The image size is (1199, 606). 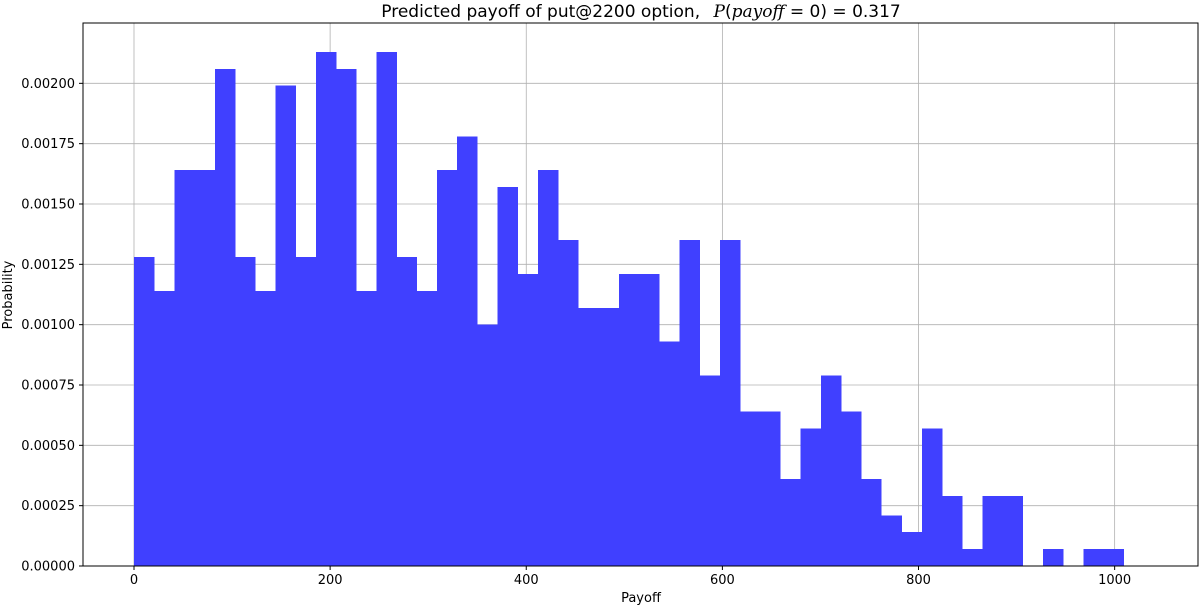 I want to click on x-tick-label: 600, so click(x=722, y=580).